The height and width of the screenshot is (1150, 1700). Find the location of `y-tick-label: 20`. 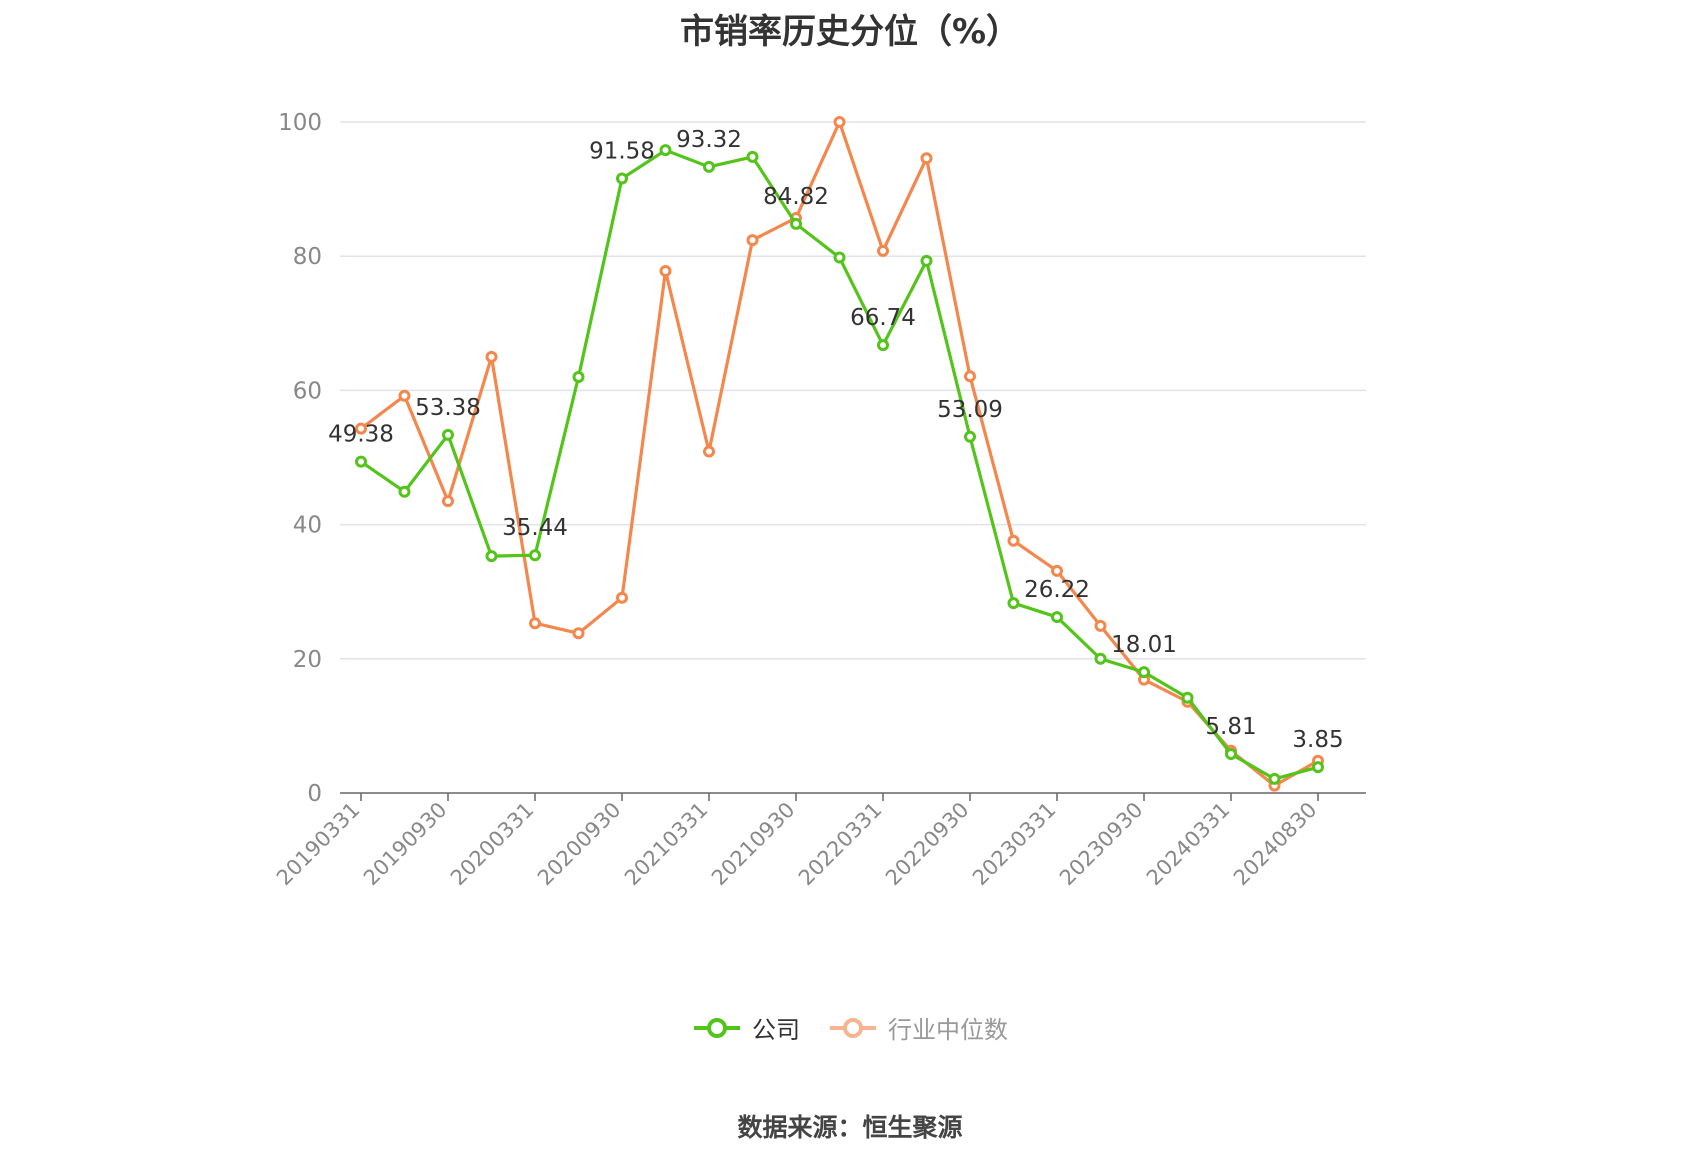

y-tick-label: 20 is located at coordinates (307, 660).